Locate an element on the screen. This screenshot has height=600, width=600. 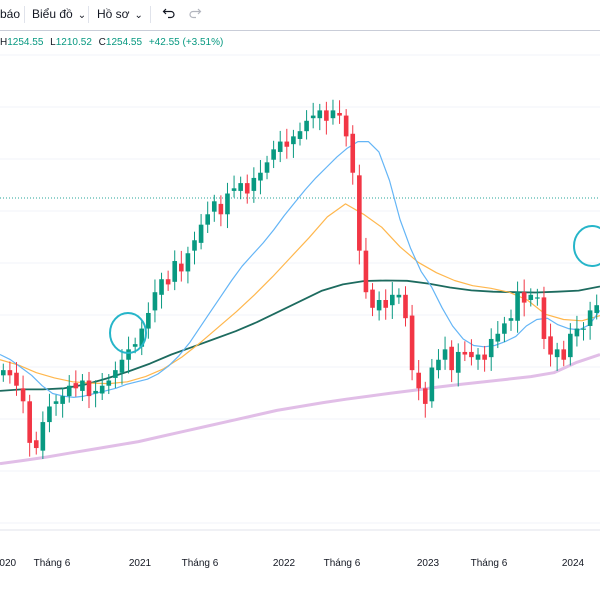
time-axis-label: 2024 is located at coordinates (573, 563).